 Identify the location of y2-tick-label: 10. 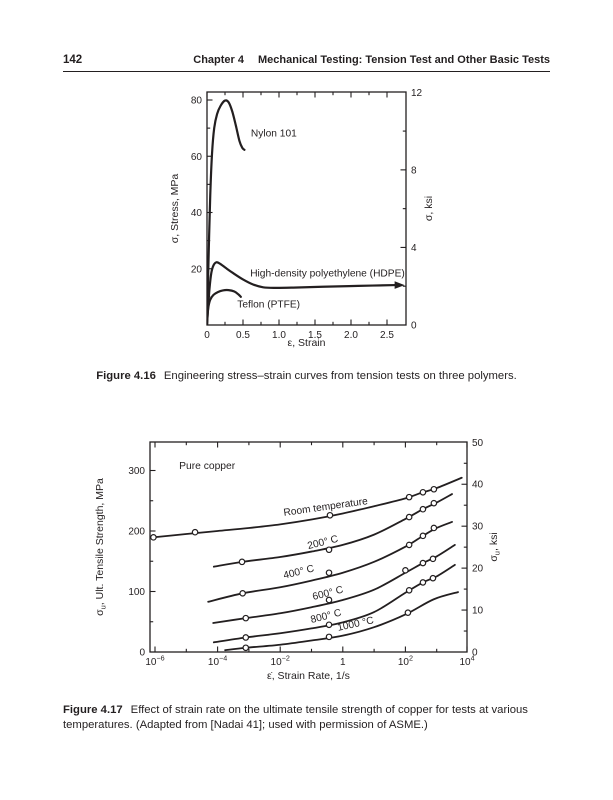
(478, 611).